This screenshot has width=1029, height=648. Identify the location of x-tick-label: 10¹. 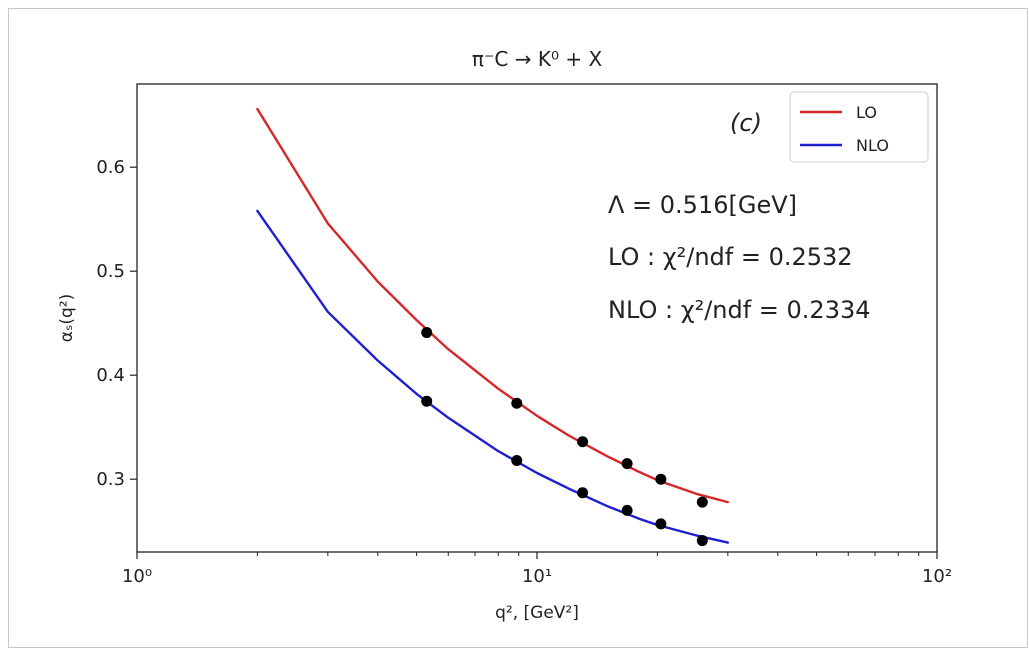
(537, 576).